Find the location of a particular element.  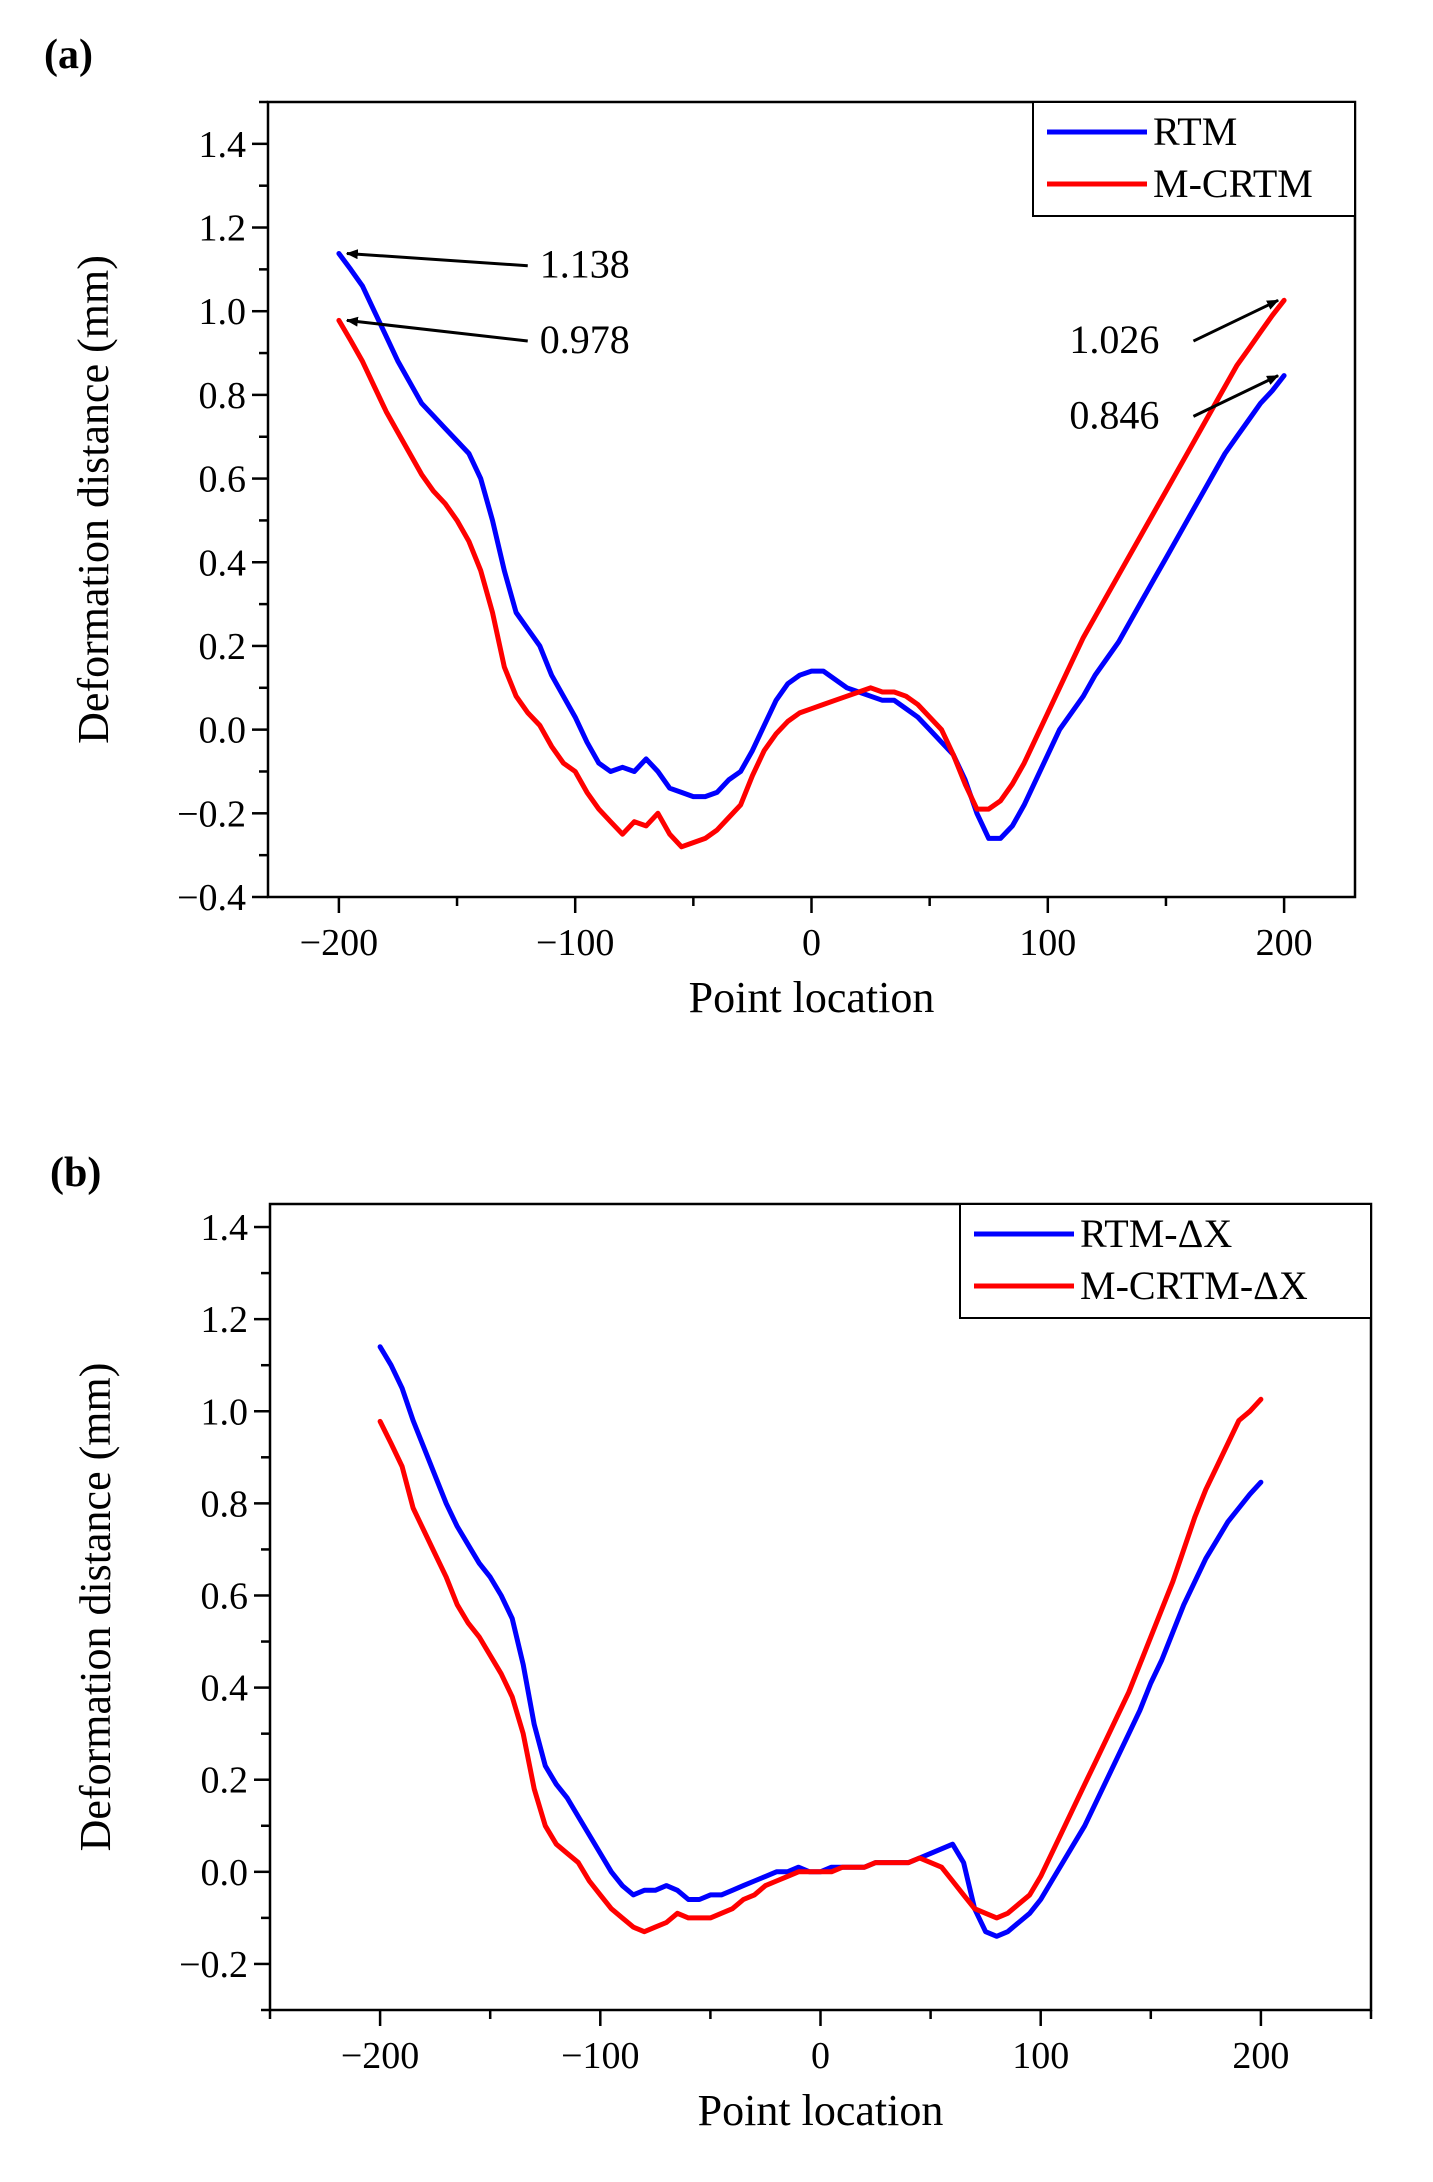

legend-label: M-CRTM is located at coordinates (1233, 183).